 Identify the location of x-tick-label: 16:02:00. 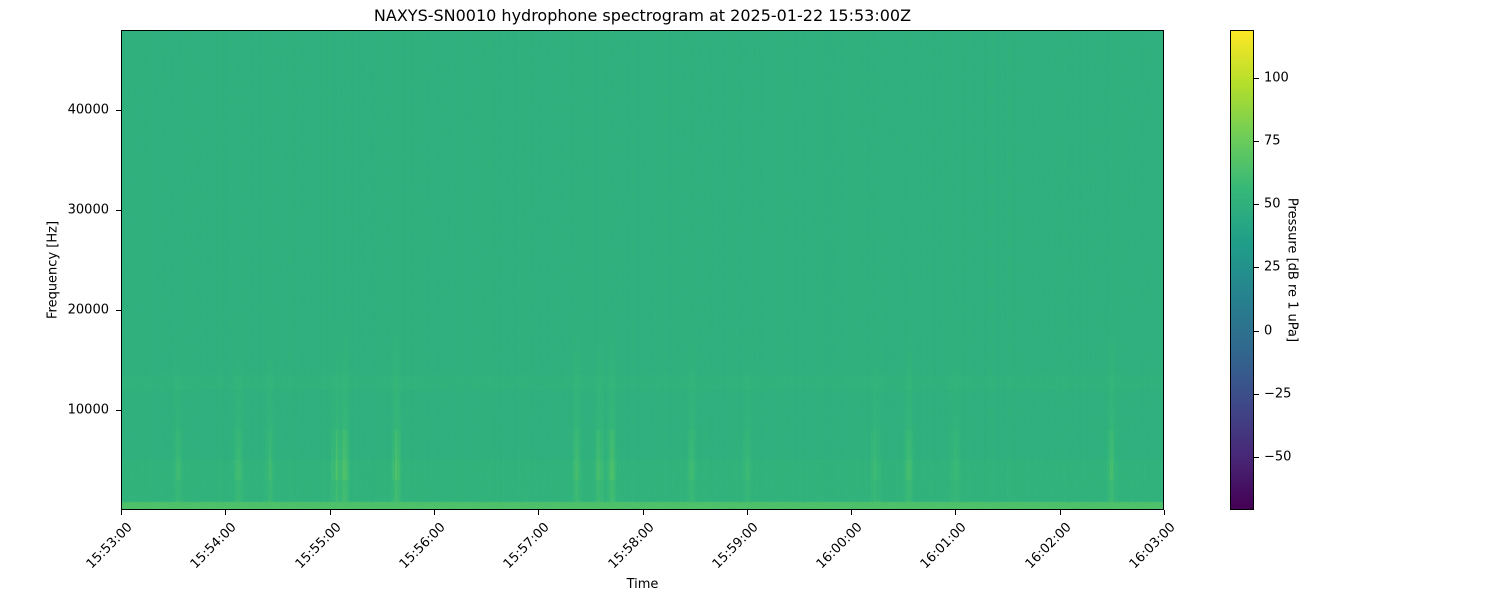
(1048, 546).